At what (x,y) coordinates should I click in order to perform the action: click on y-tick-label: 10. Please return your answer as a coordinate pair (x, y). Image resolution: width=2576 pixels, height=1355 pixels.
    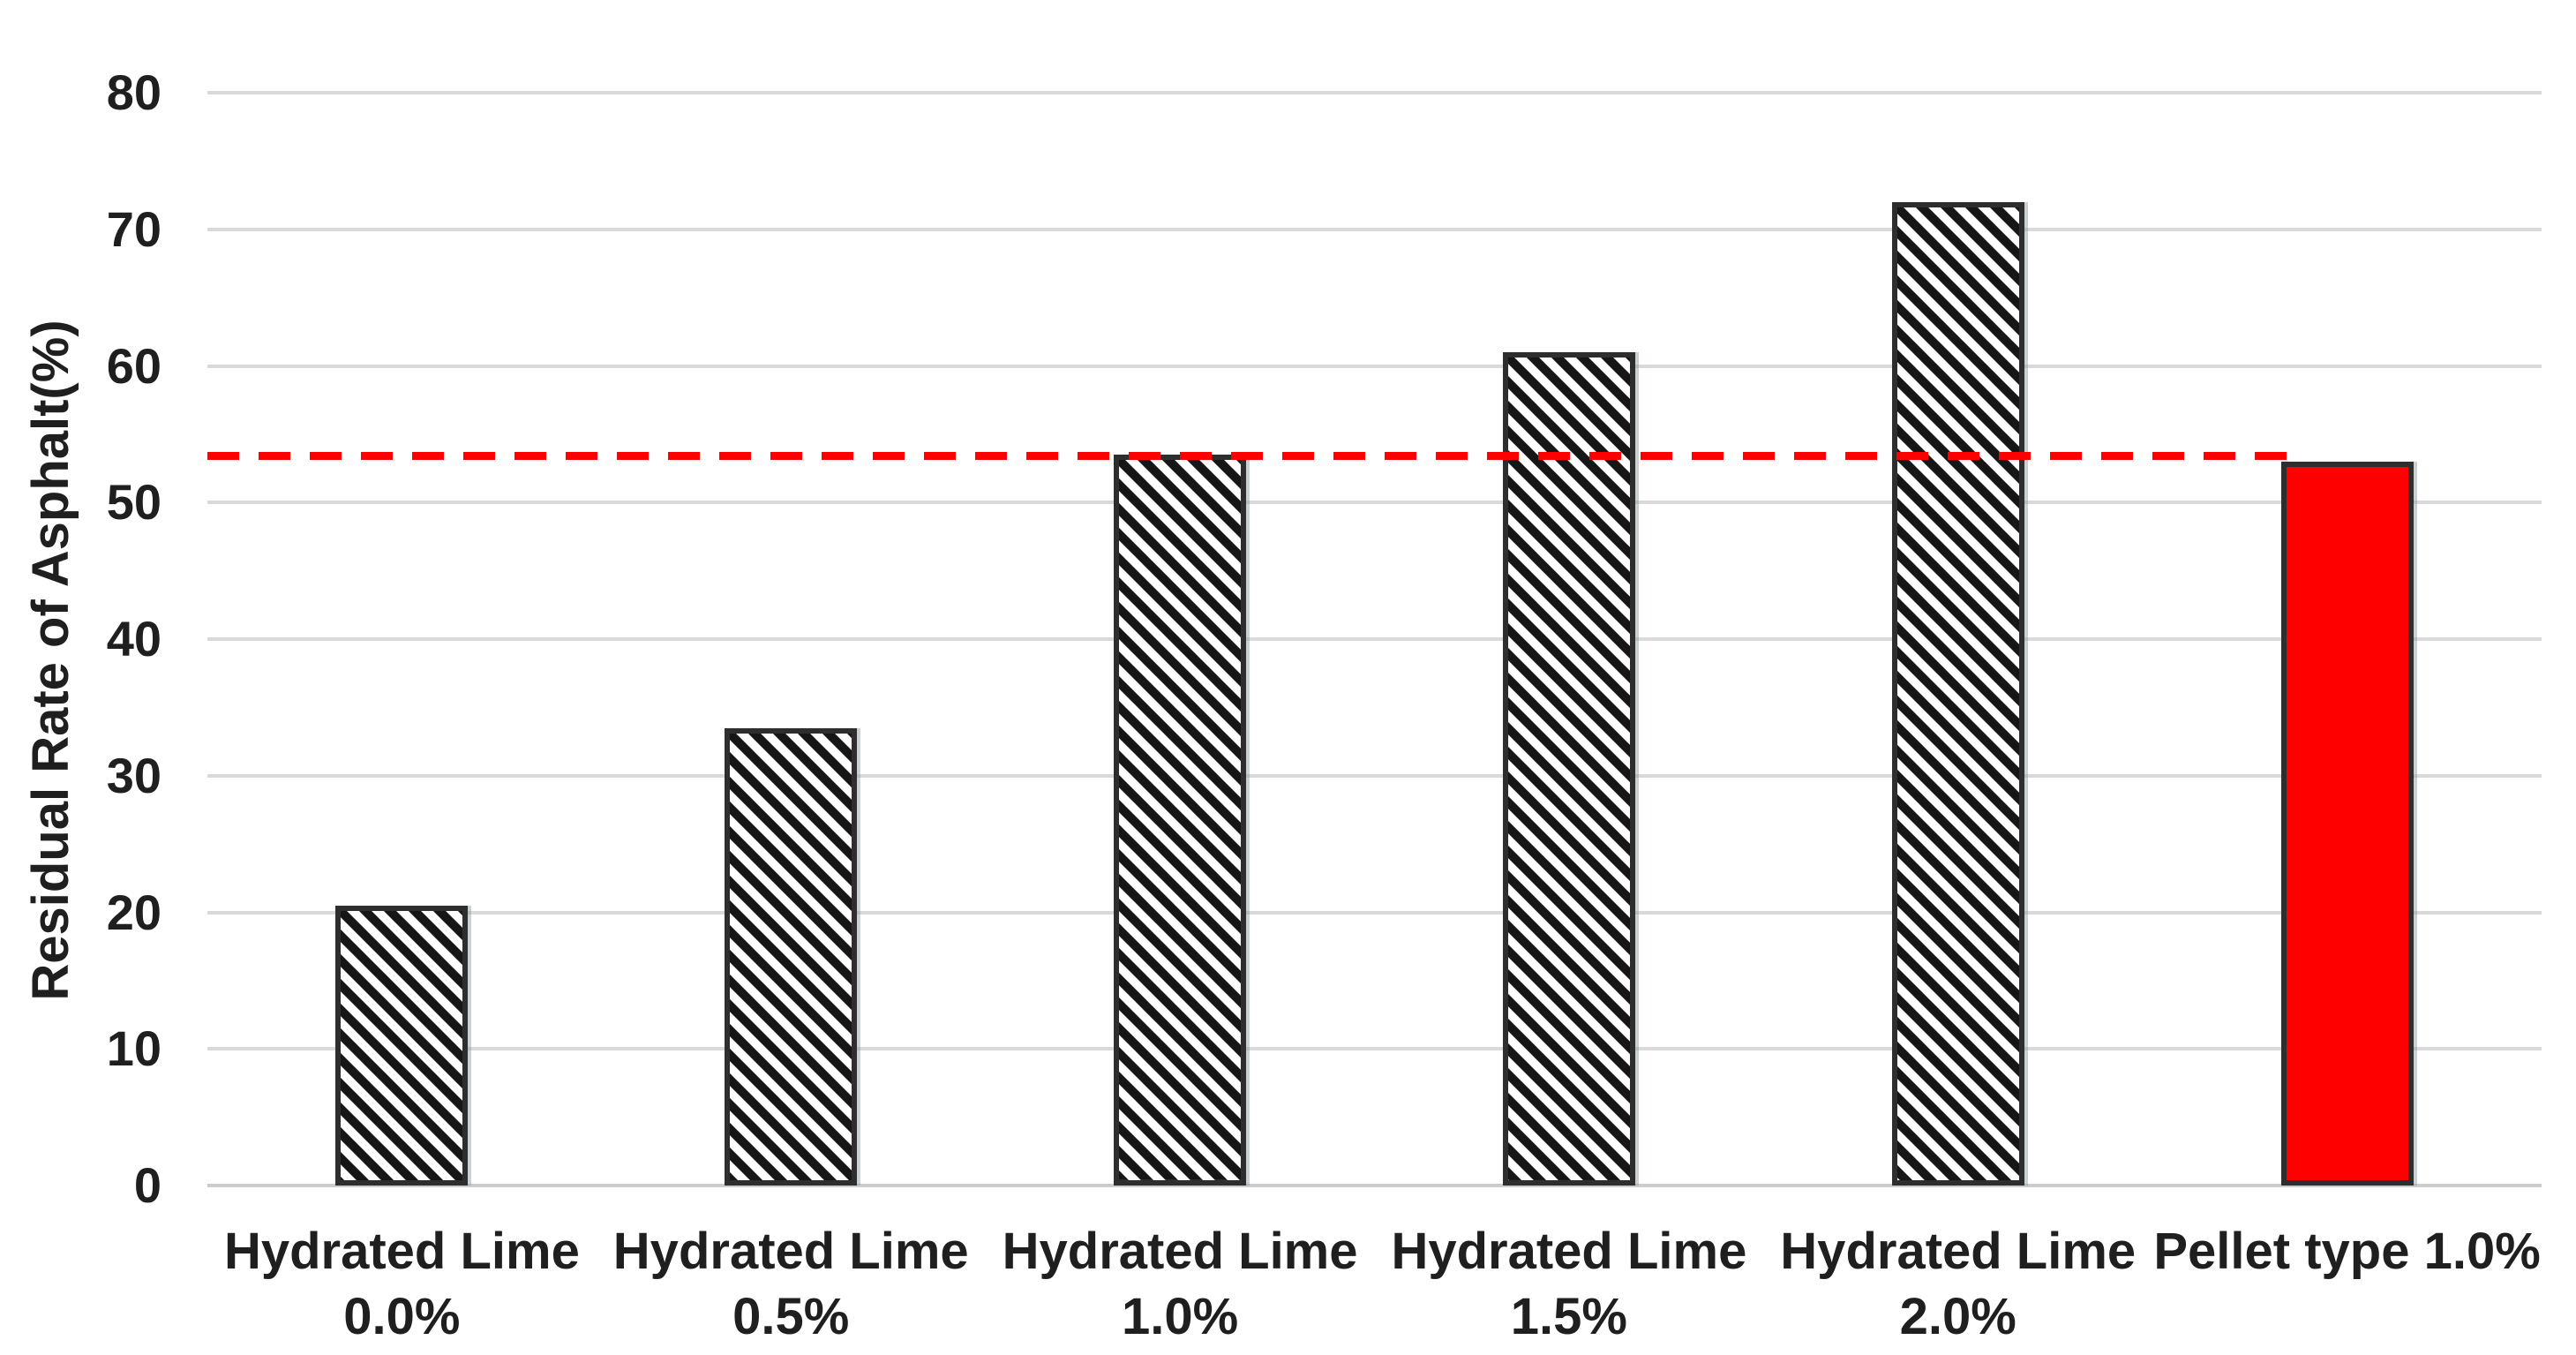
    Looking at the image, I should click on (133, 1048).